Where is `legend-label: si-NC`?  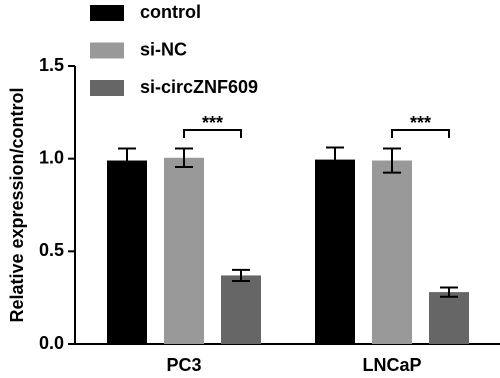 legend-label: si-NC is located at coordinates (163, 49).